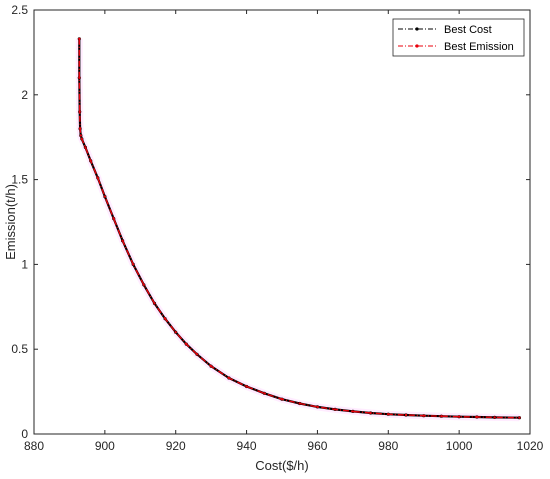  I want to click on legend-box, so click(458, 37).